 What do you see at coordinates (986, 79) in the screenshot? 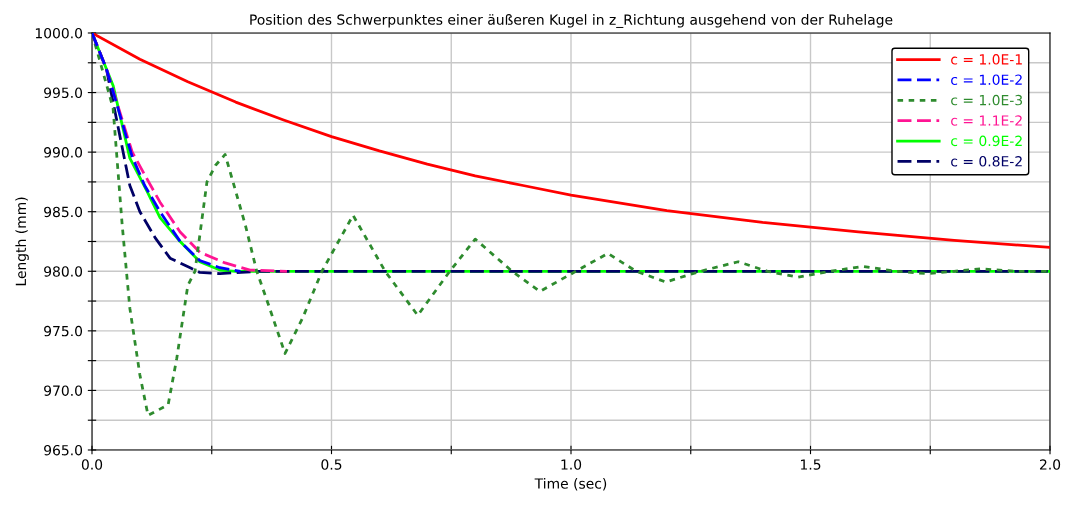
I see `legend-label: c = 1.0E-2` at bounding box center [986, 79].